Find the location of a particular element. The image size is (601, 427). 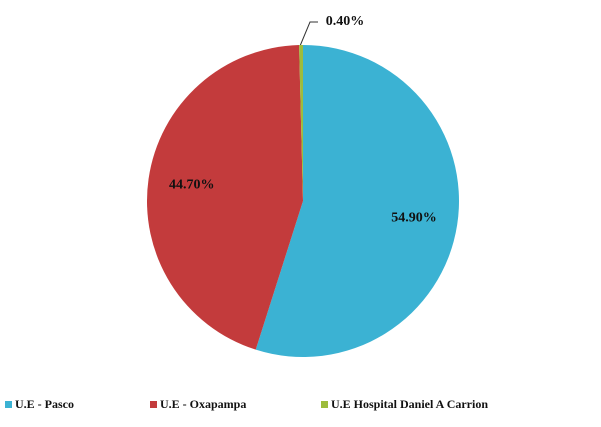

data-label: 54.90% is located at coordinates (414, 217).